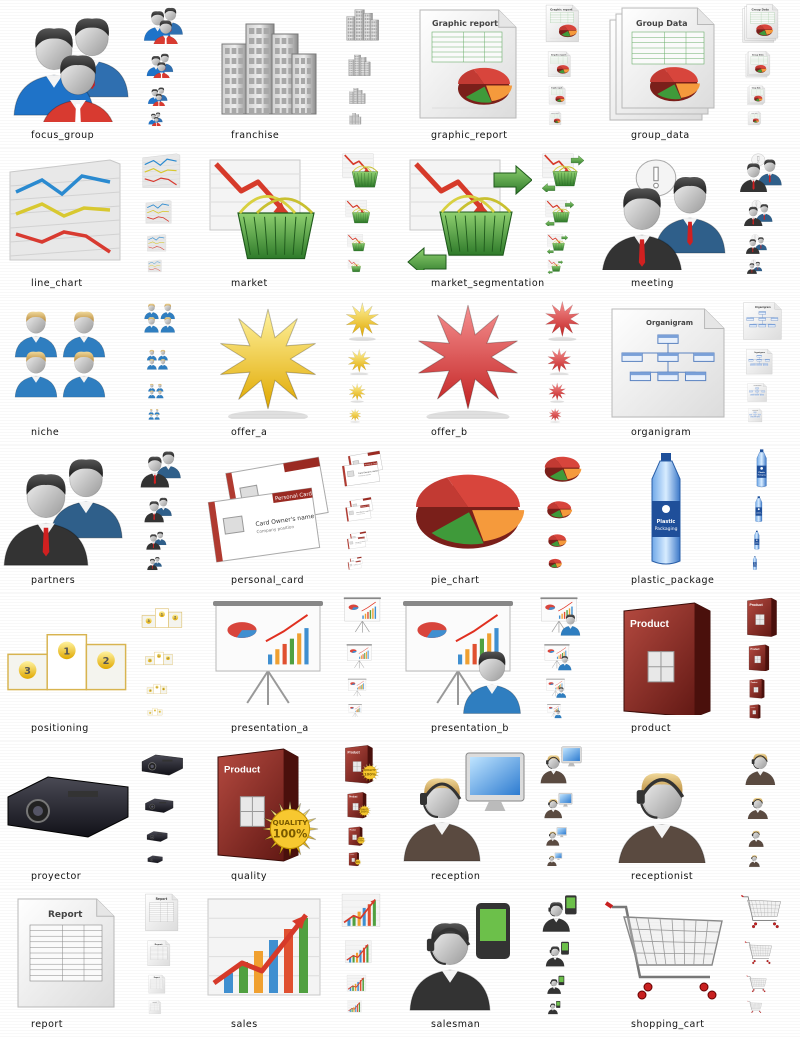 The image size is (800, 1037). I want to click on icon-cell-presentation-a: presentation_a, so click(300, 667).